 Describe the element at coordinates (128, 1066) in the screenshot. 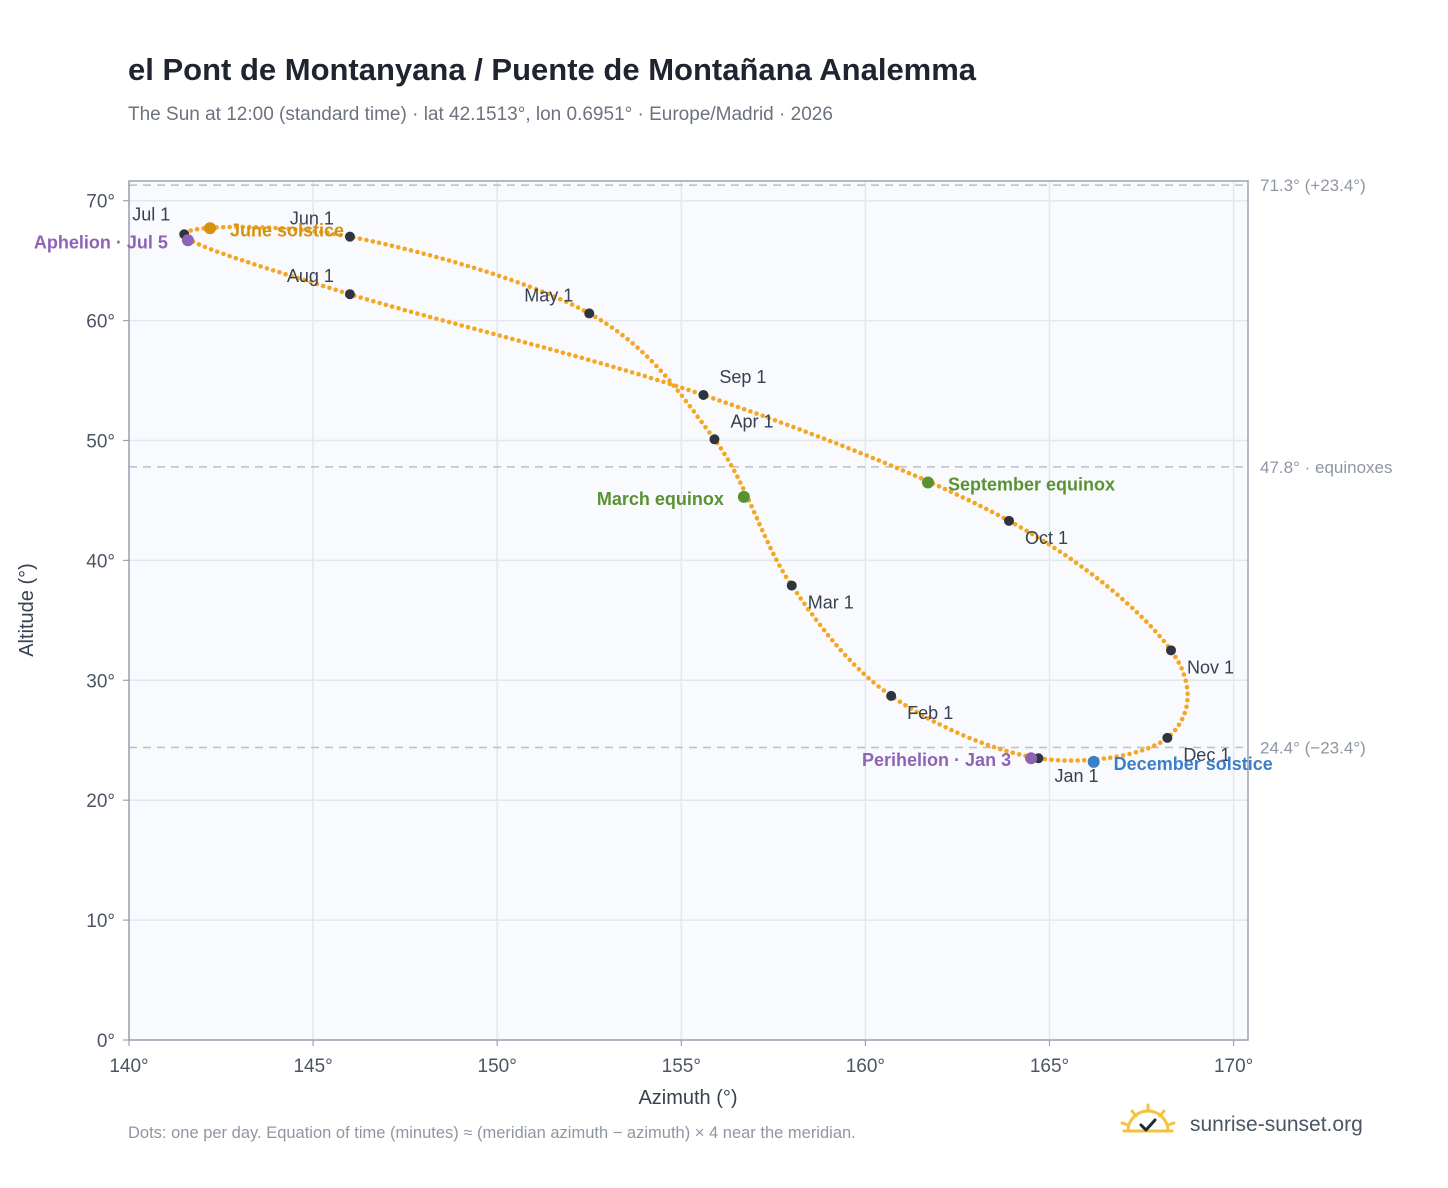

I see `x-tick-label: 140°` at that location.